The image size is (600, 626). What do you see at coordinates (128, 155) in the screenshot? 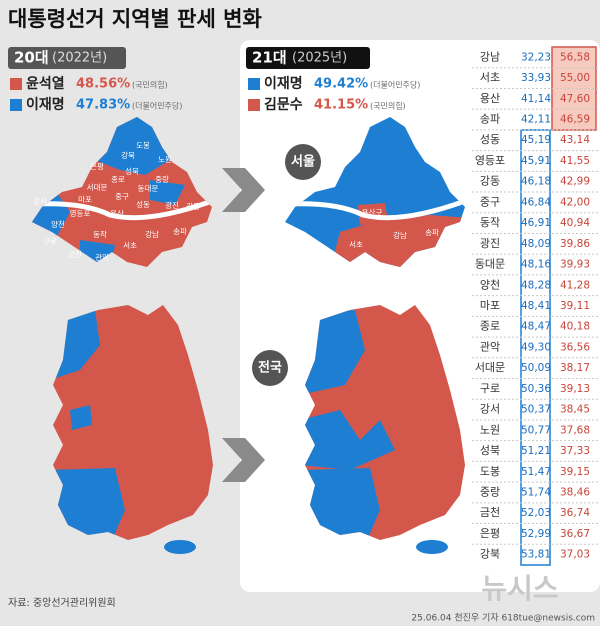
I see `district-label: 강북` at bounding box center [128, 155].